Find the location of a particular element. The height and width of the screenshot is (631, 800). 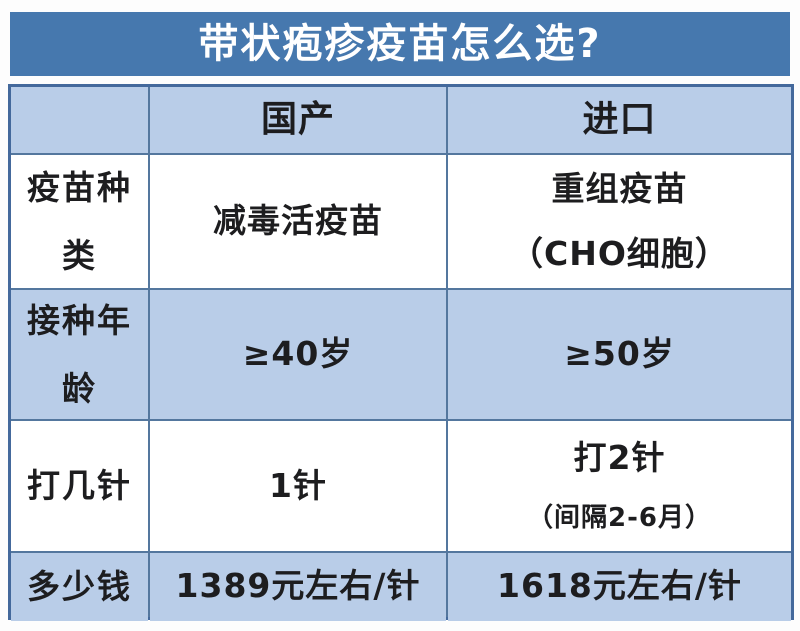

column-header-label: 进口 is located at coordinates (619, 119).